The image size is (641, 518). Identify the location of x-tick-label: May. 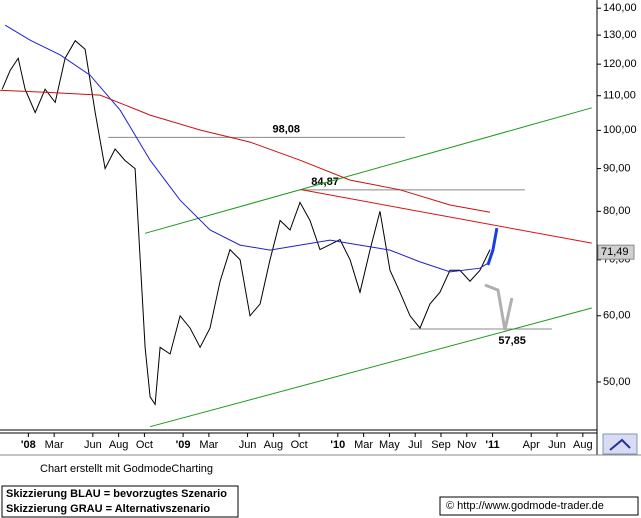
(389, 445).